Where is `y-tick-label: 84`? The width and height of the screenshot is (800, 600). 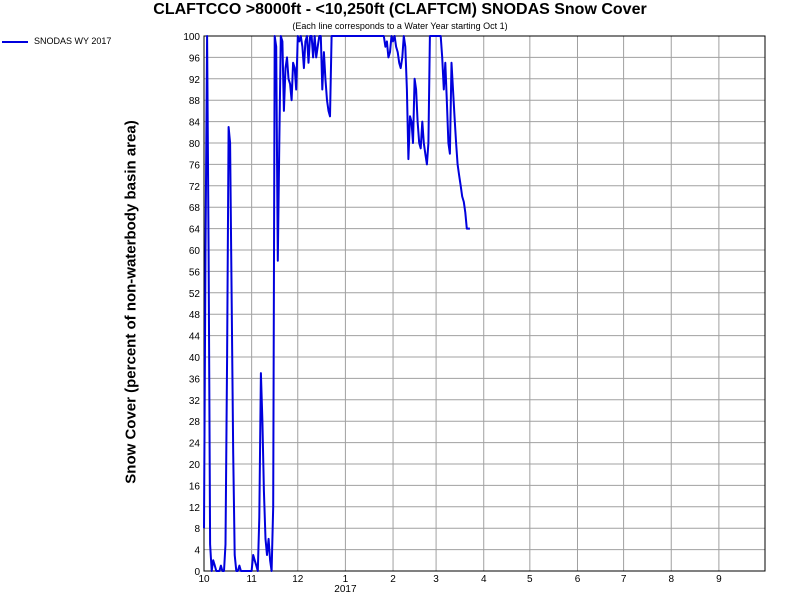
y-tick-label: 84 is located at coordinates (195, 123).